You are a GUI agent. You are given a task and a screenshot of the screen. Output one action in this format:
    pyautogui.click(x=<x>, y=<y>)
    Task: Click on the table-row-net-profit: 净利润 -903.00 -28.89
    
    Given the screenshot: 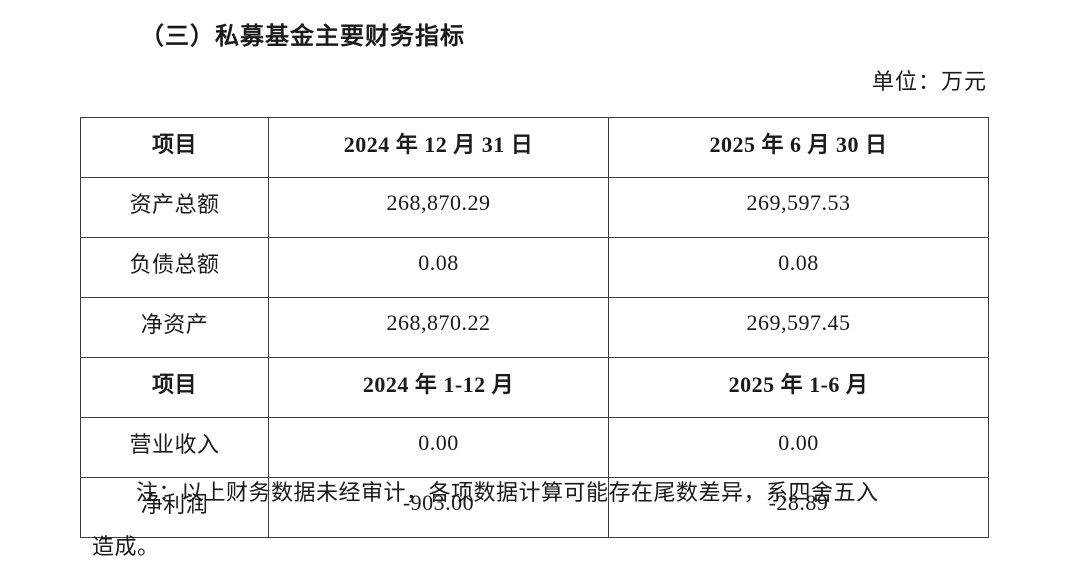 What is the action you would take?
    pyautogui.click(x=534, y=507)
    